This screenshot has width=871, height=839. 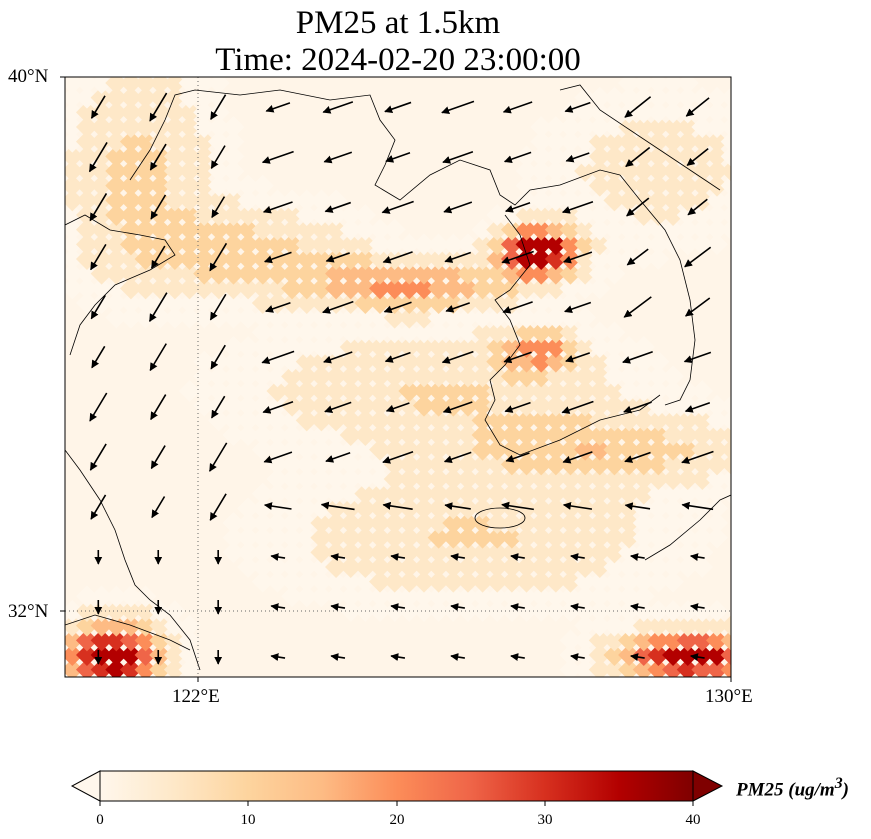 What do you see at coordinates (398, 60) in the screenshot?
I see `map-time-label: Time: 2024-02-20 23:00:00` at bounding box center [398, 60].